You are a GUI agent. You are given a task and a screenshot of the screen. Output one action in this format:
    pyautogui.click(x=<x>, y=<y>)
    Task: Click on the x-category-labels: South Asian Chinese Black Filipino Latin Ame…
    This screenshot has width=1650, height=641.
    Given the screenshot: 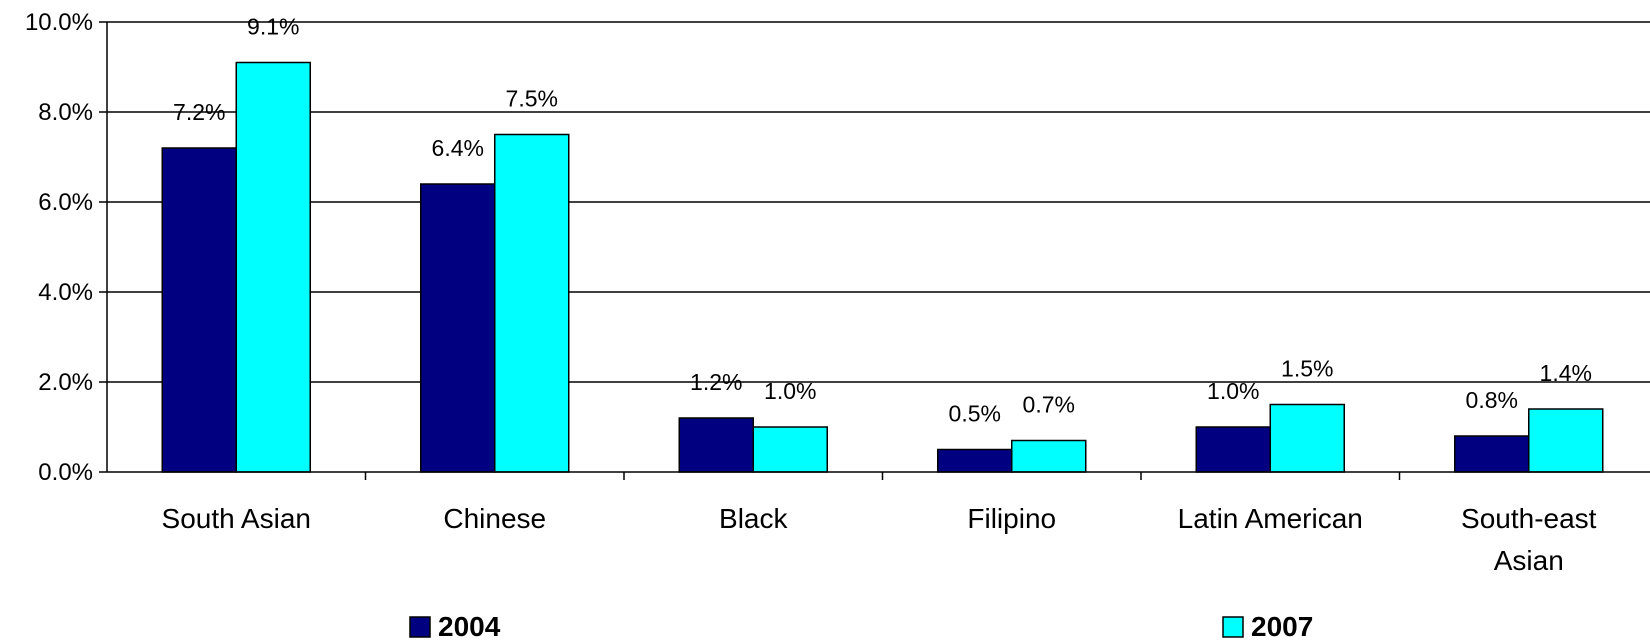 What is the action you would take?
    pyautogui.click(x=879, y=539)
    